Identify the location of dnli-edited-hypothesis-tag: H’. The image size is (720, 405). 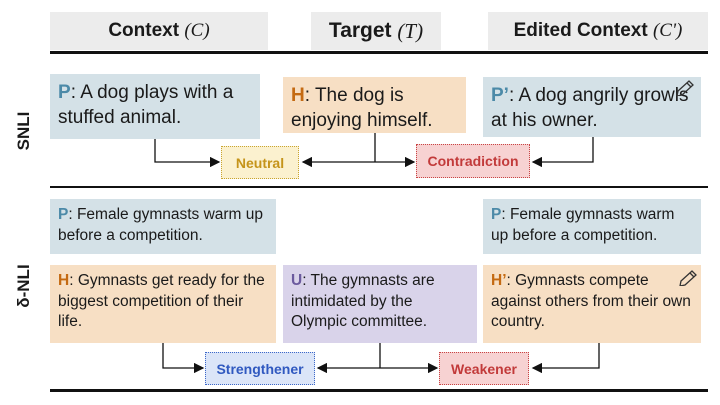
(499, 280).